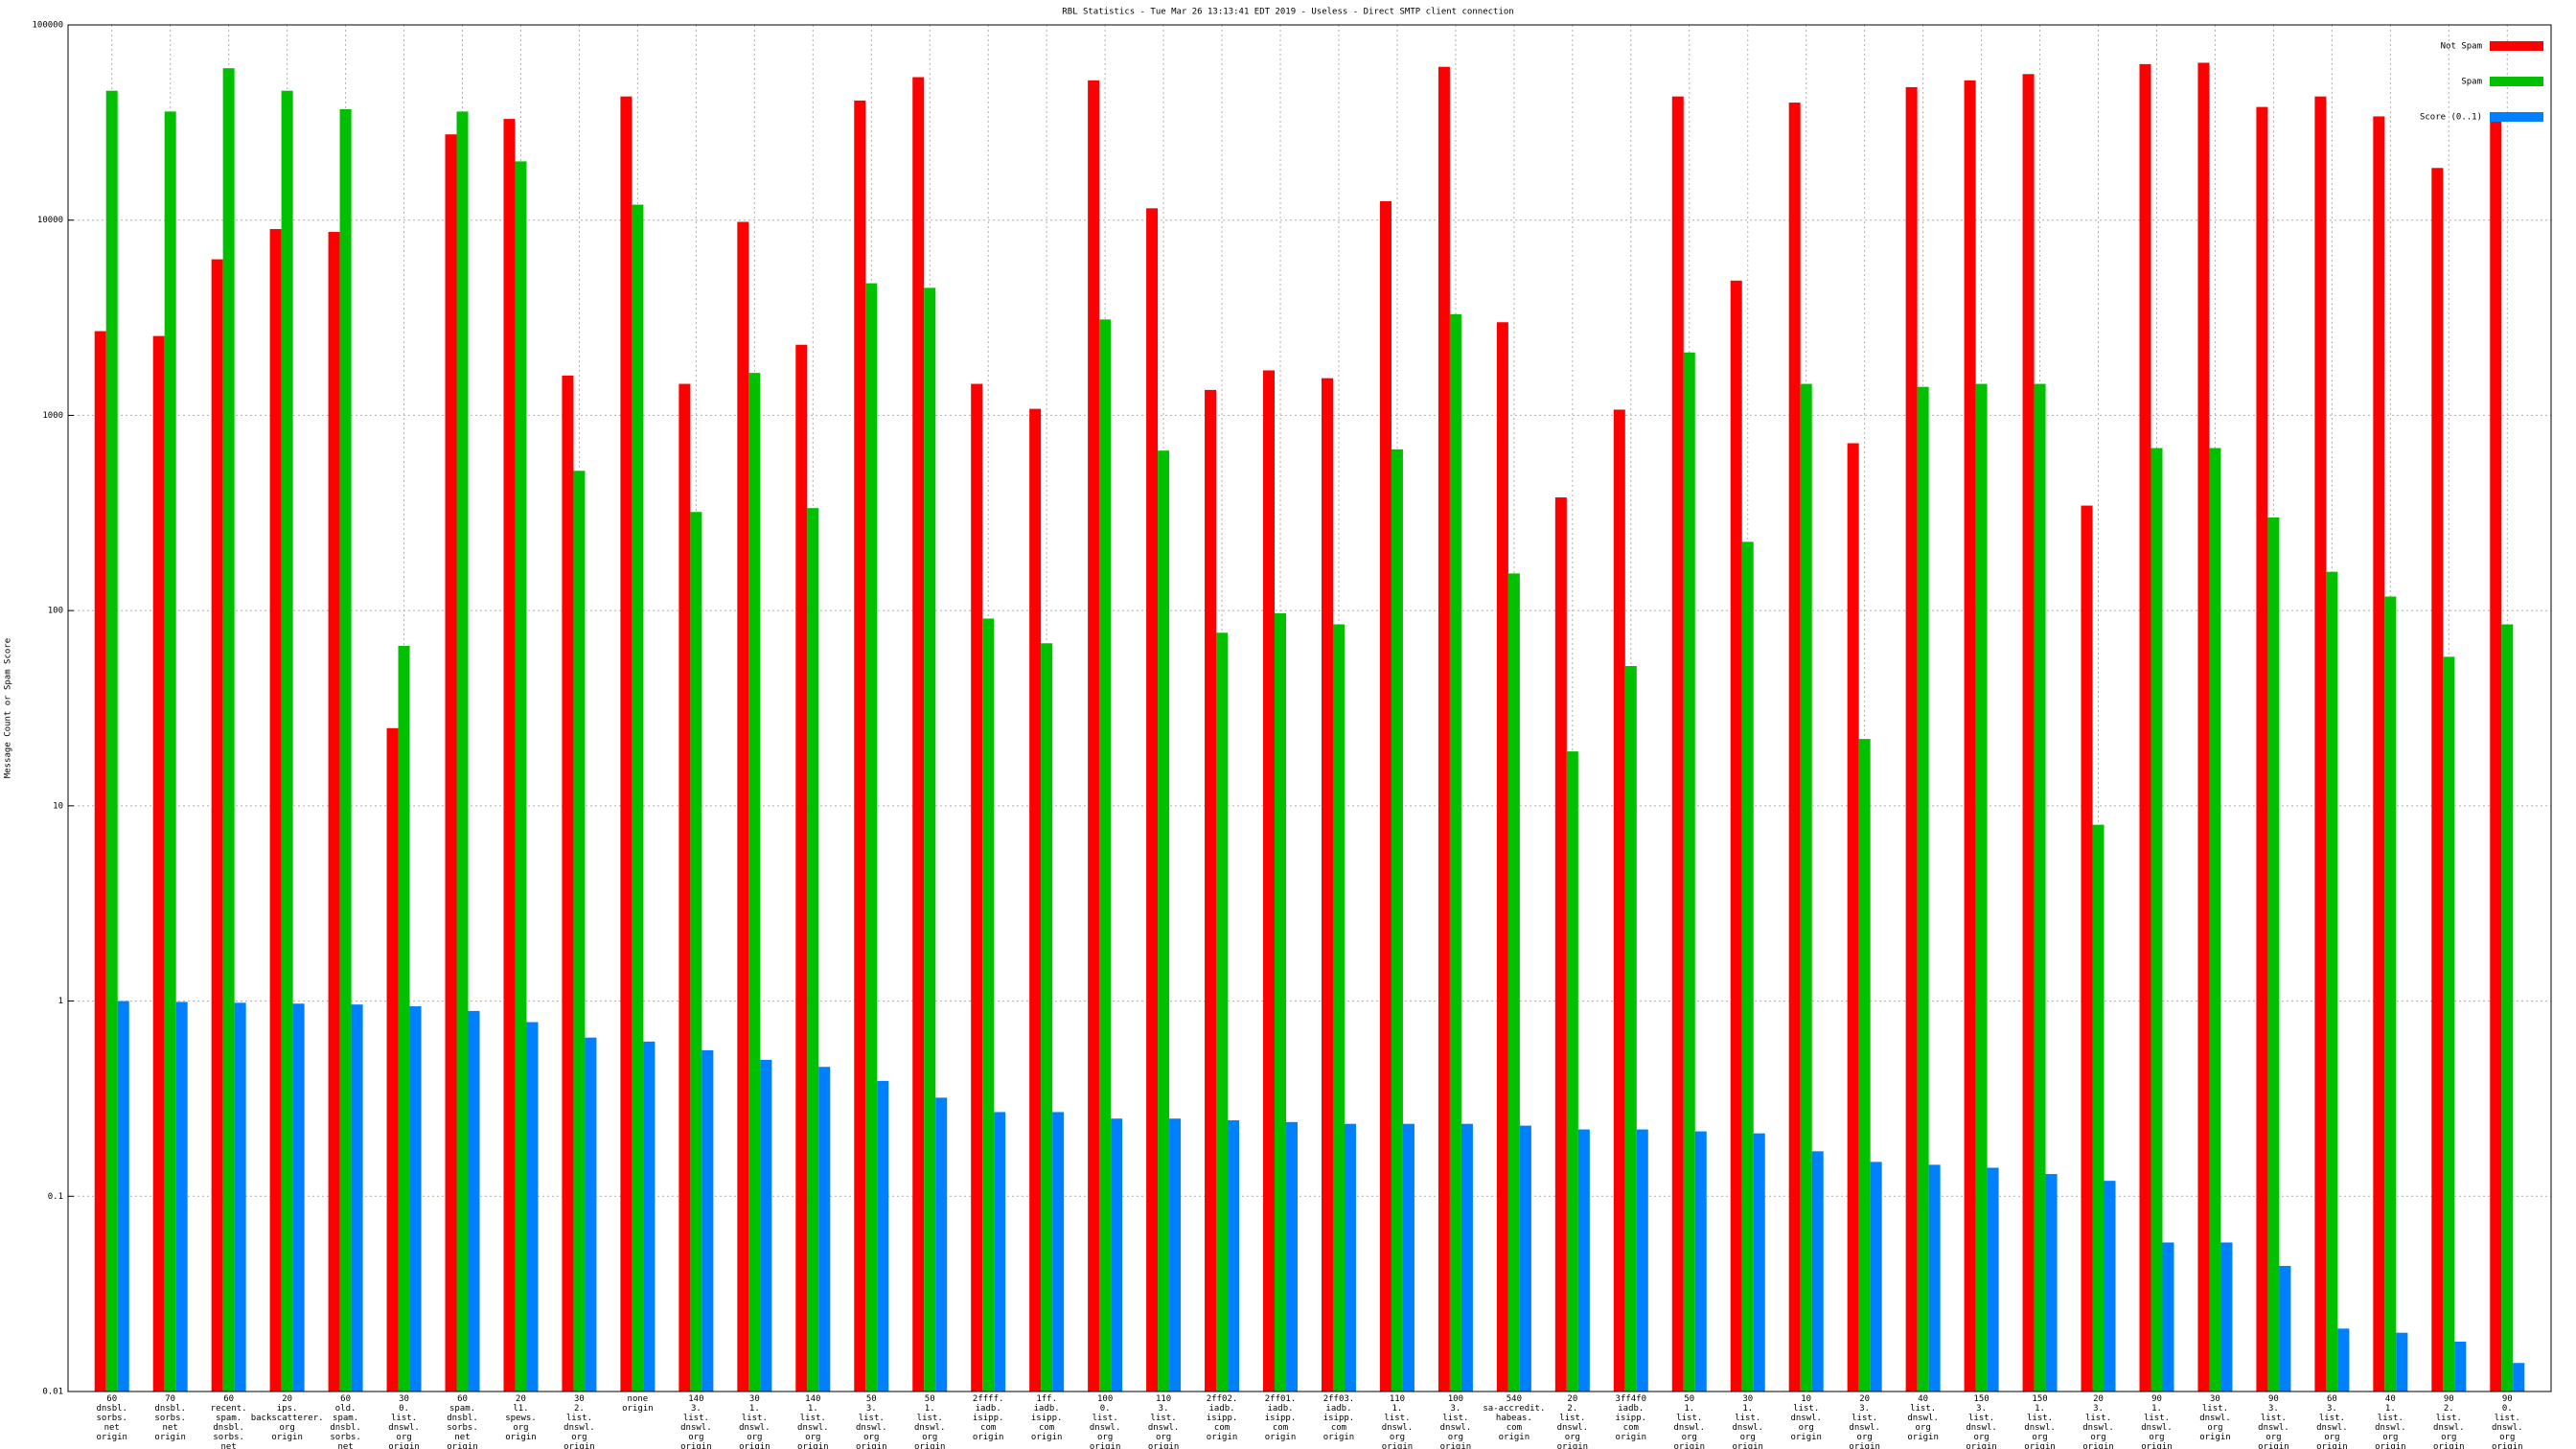 The height and width of the screenshot is (1449, 2576). What do you see at coordinates (1164, 1409) in the screenshot?
I see `x-tick-label-line: 3.` at bounding box center [1164, 1409].